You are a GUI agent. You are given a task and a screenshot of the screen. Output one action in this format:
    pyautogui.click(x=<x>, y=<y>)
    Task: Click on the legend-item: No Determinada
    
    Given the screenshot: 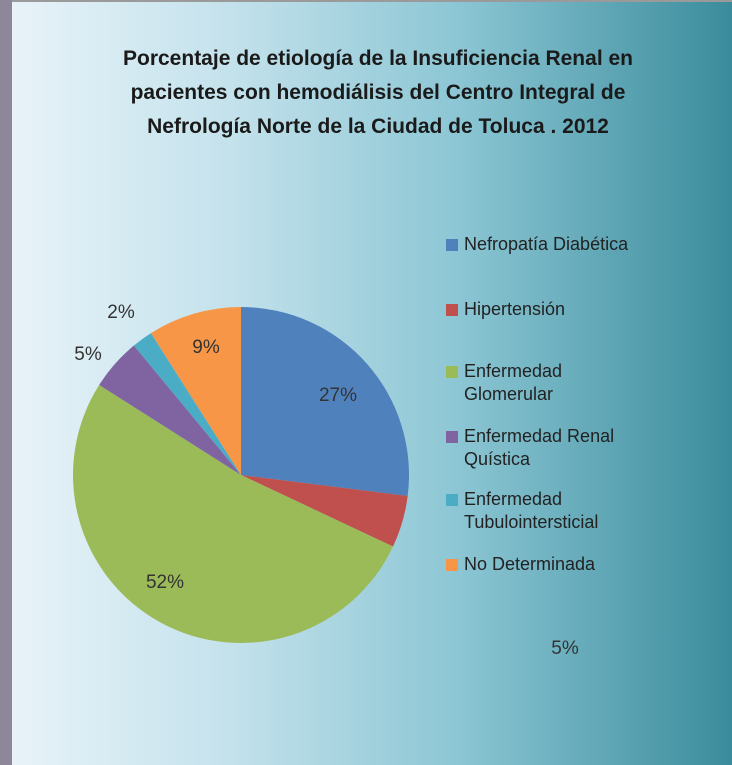 What is the action you would take?
    pyautogui.click(x=576, y=564)
    